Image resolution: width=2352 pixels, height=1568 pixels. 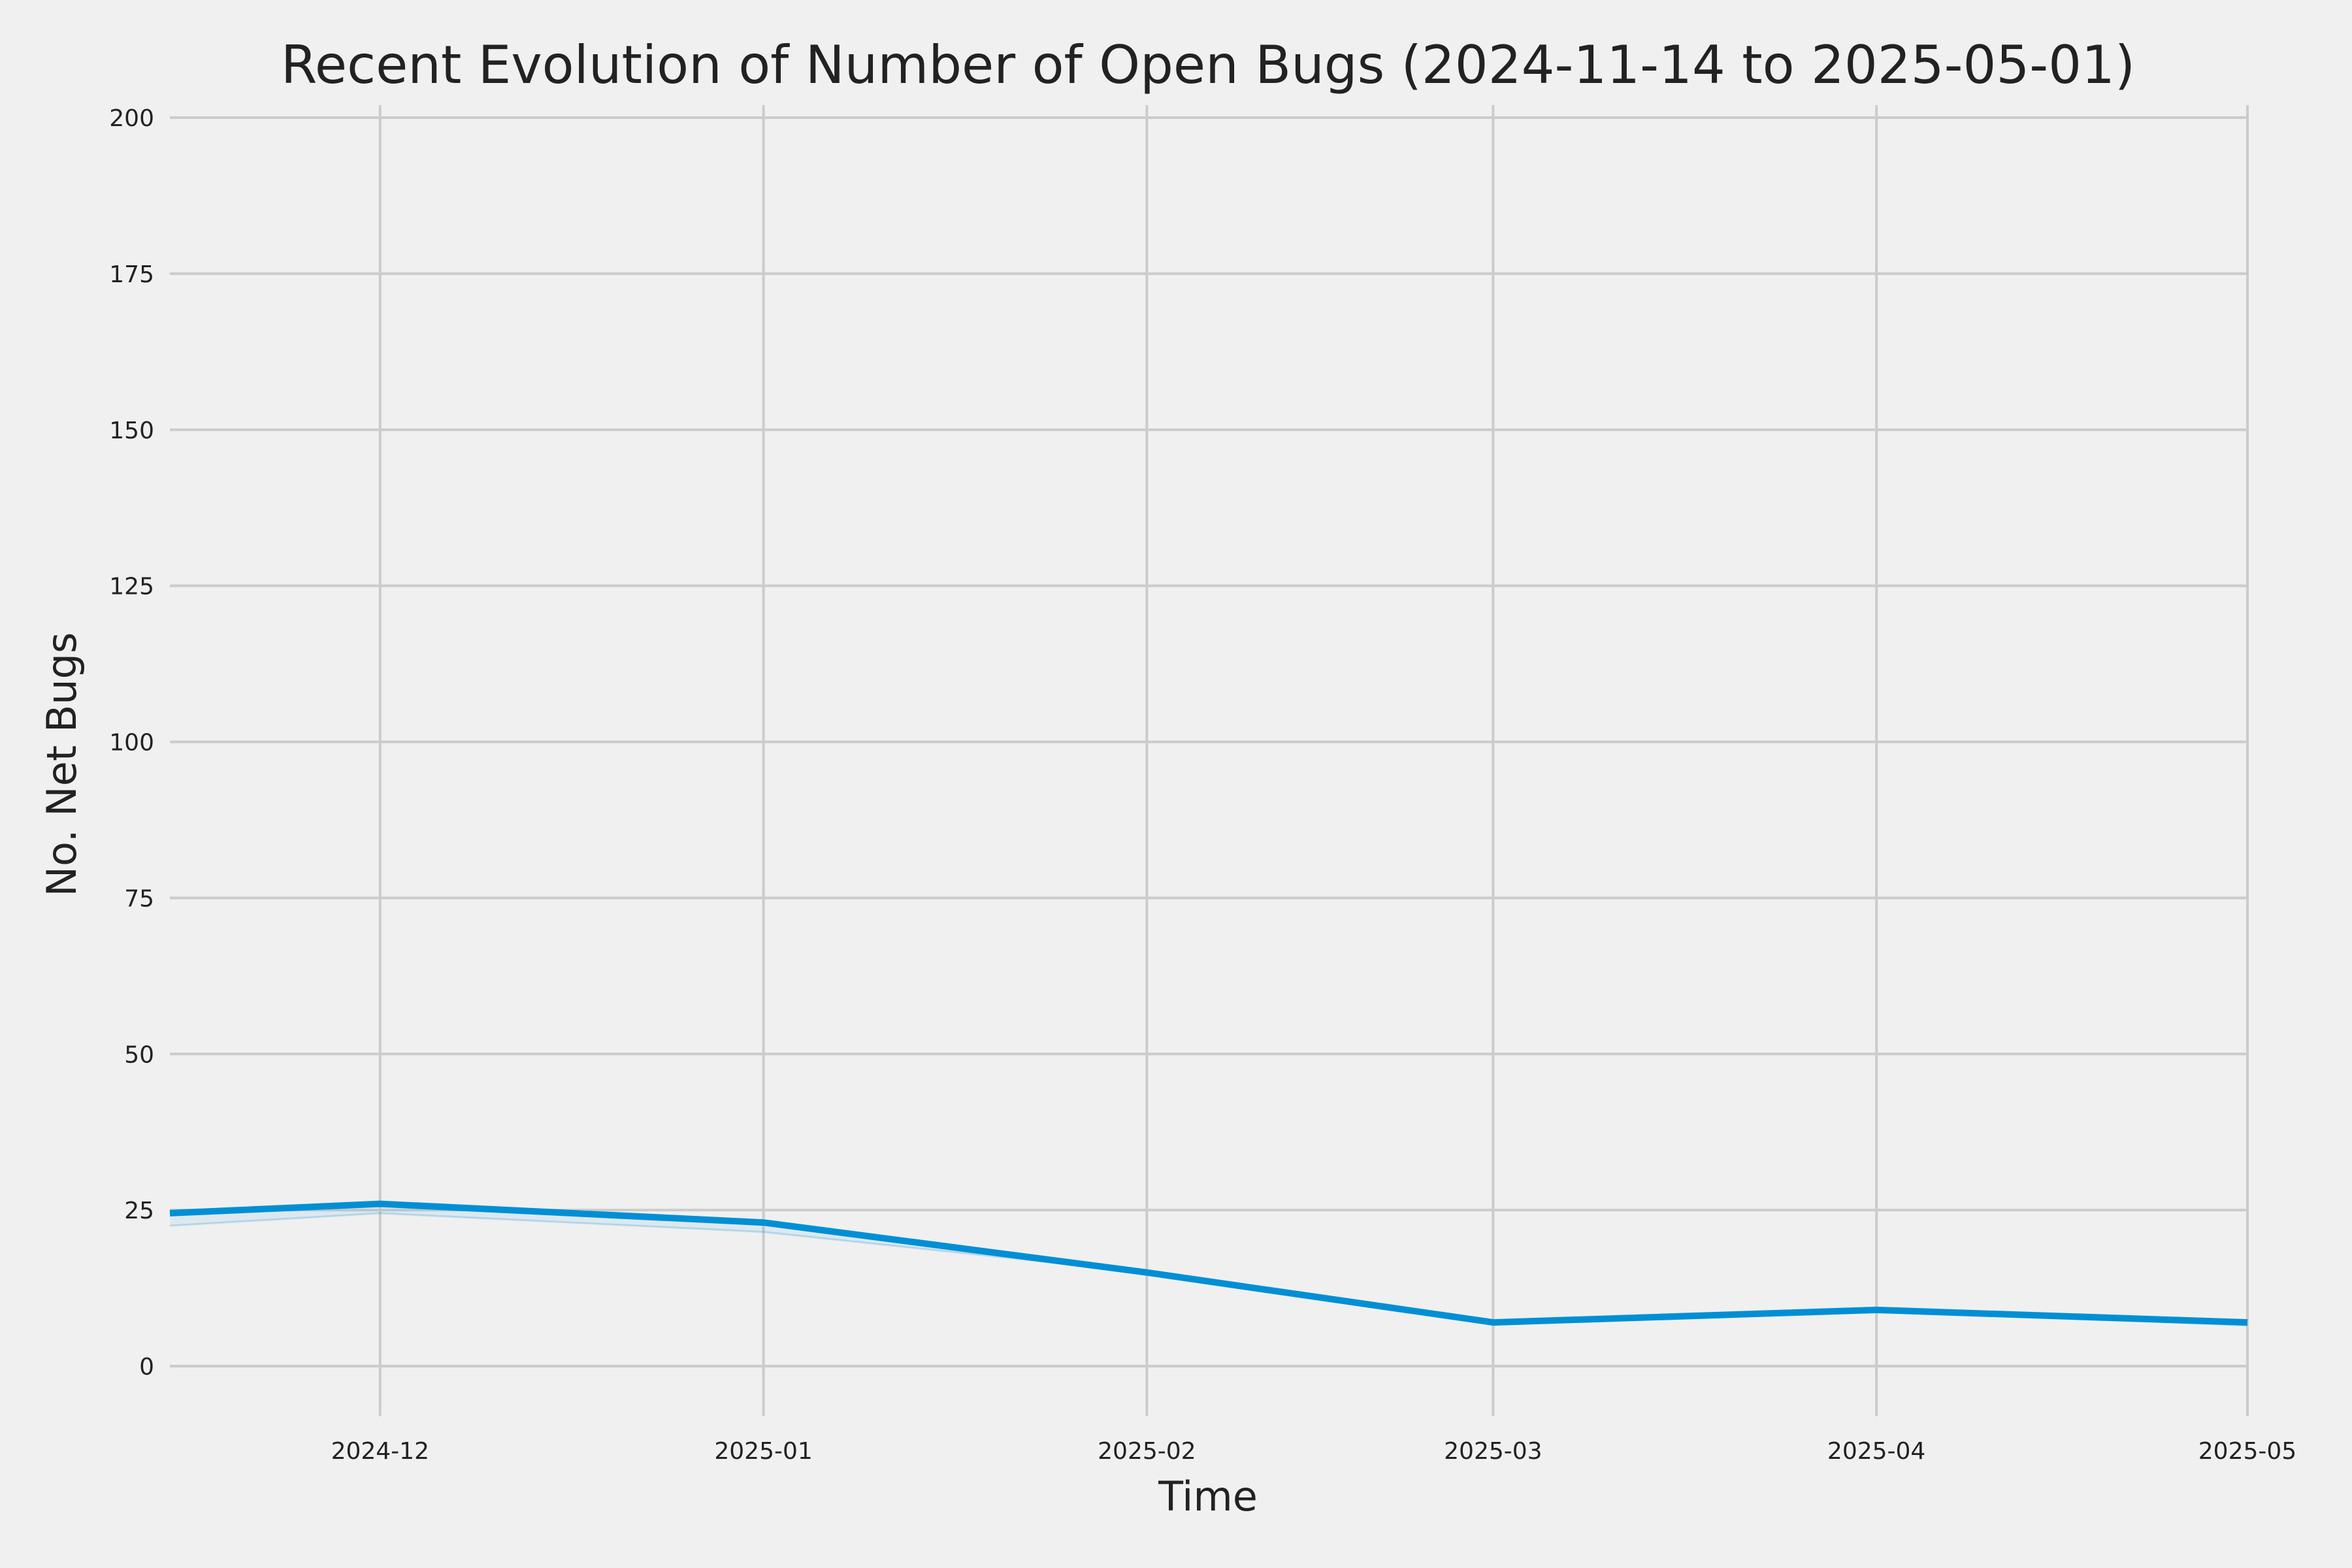 I want to click on series-line, so click(x=1208, y=1263).